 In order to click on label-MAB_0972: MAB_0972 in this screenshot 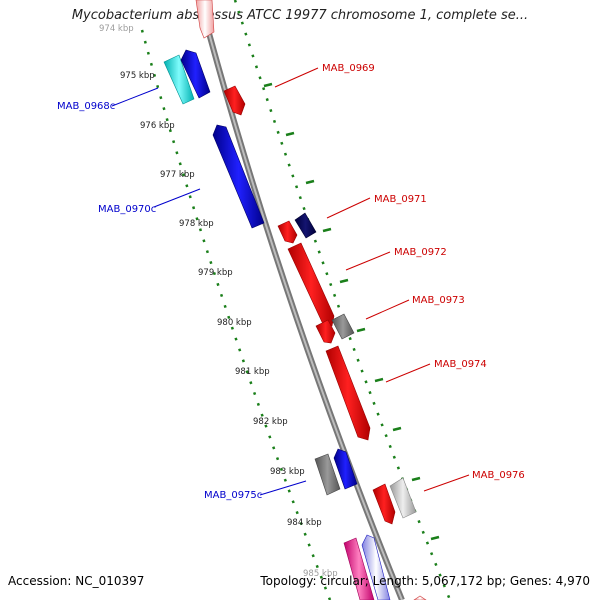, I will do `click(420, 252)`.